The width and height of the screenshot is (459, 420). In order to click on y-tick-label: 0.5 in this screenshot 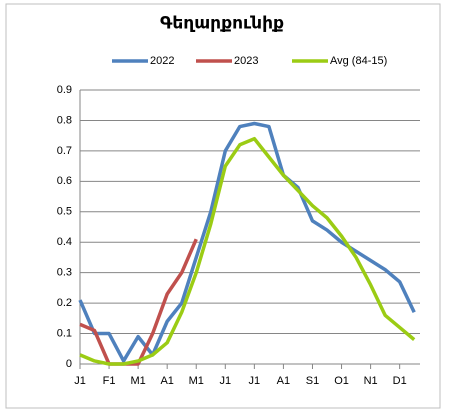, I will do `click(64, 212)`.